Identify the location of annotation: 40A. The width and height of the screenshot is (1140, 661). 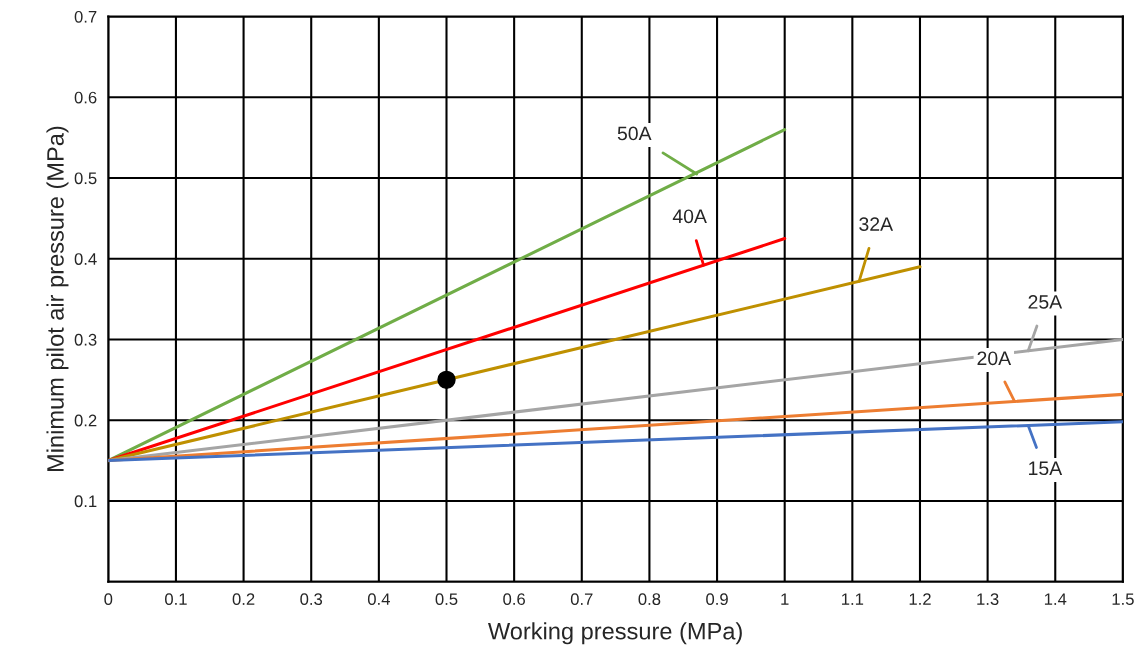
(689, 216).